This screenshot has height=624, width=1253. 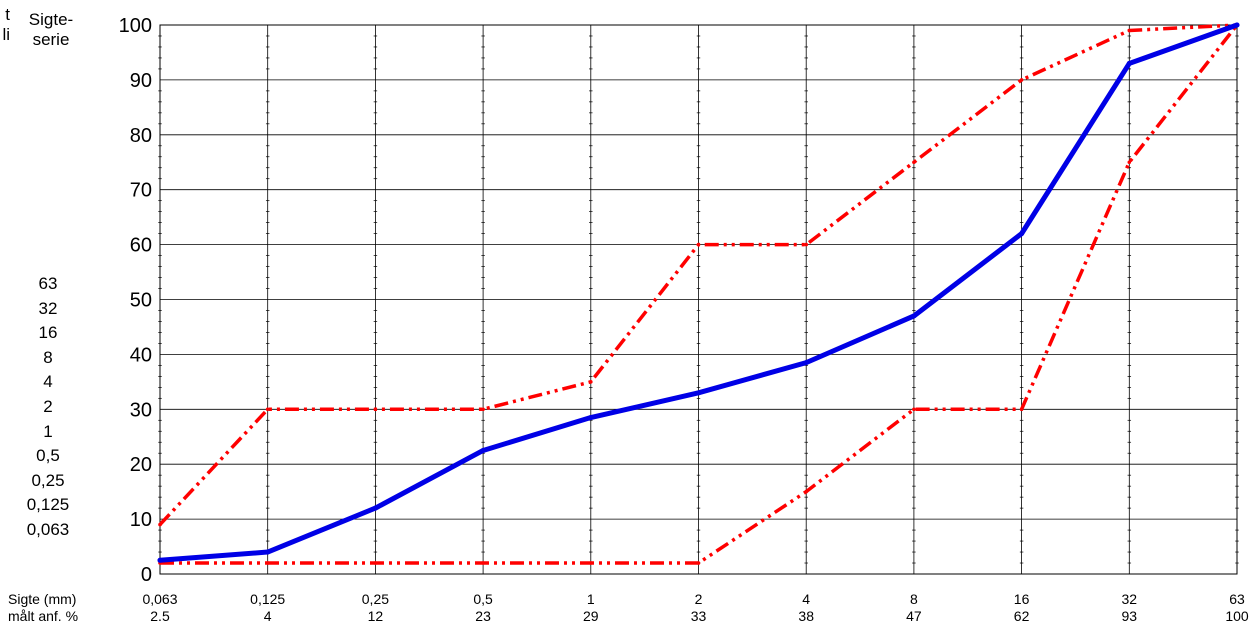 What do you see at coordinates (135, 26) in the screenshot?
I see `y-tick-label: 100` at bounding box center [135, 26].